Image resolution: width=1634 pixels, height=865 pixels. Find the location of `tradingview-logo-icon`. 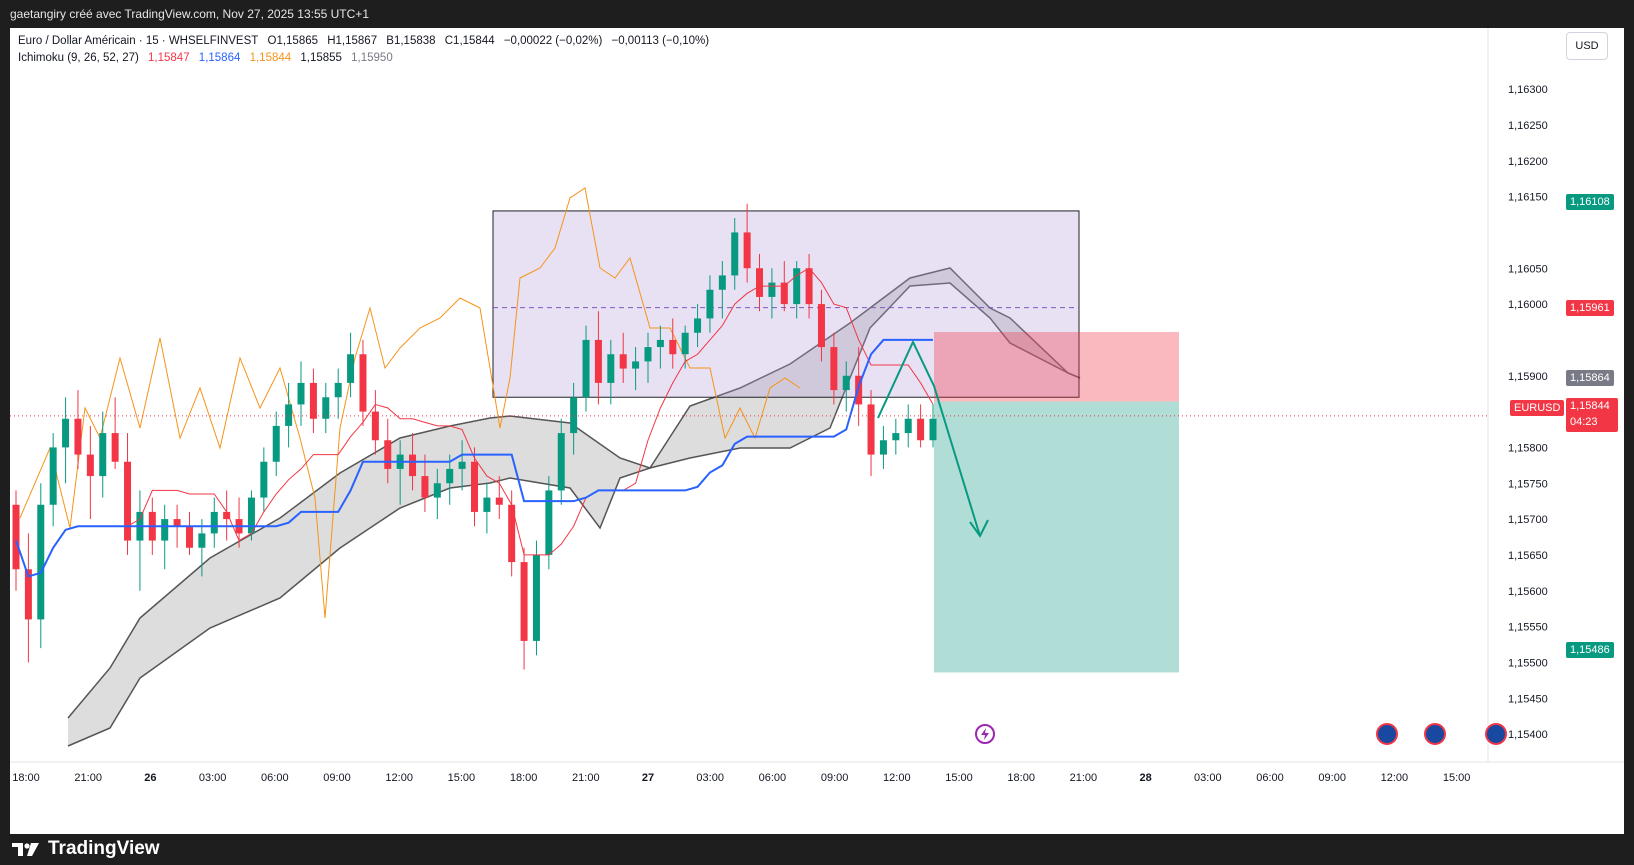

tradingview-logo-icon is located at coordinates (25, 849).